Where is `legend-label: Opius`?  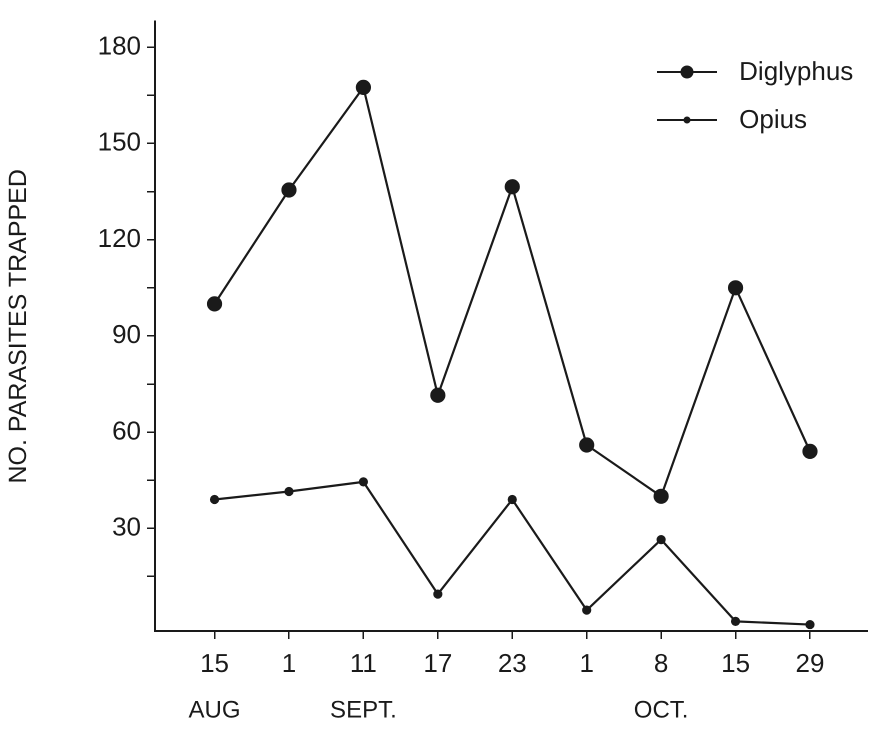
legend-label: Opius is located at coordinates (773, 120).